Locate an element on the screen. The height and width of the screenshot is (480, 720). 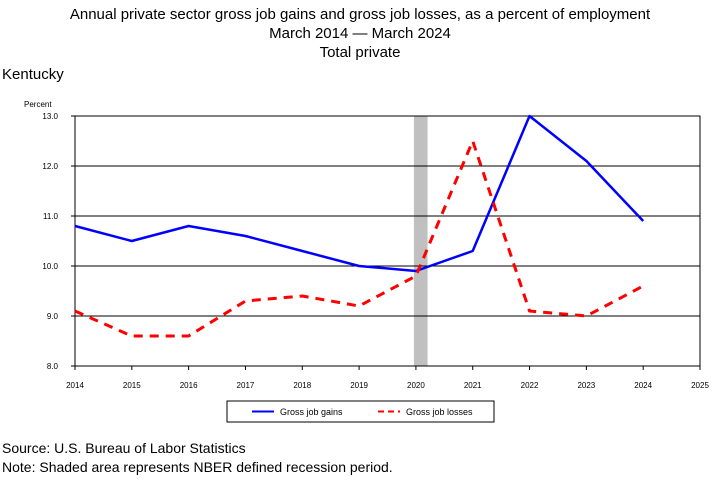
recession-shading is located at coordinates (420, 241).